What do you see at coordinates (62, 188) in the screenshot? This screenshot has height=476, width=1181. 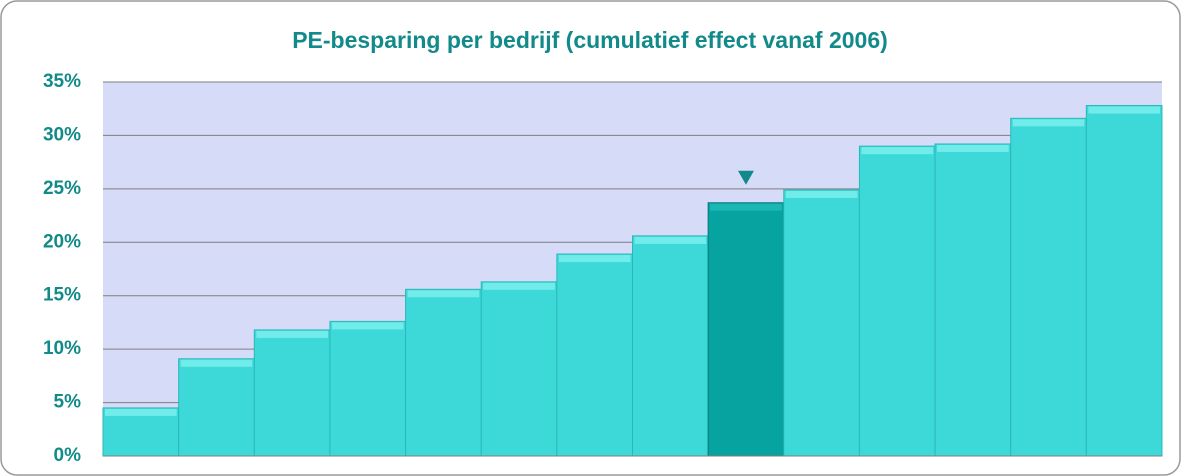 I see `y-tick-label: 25%` at bounding box center [62, 188].